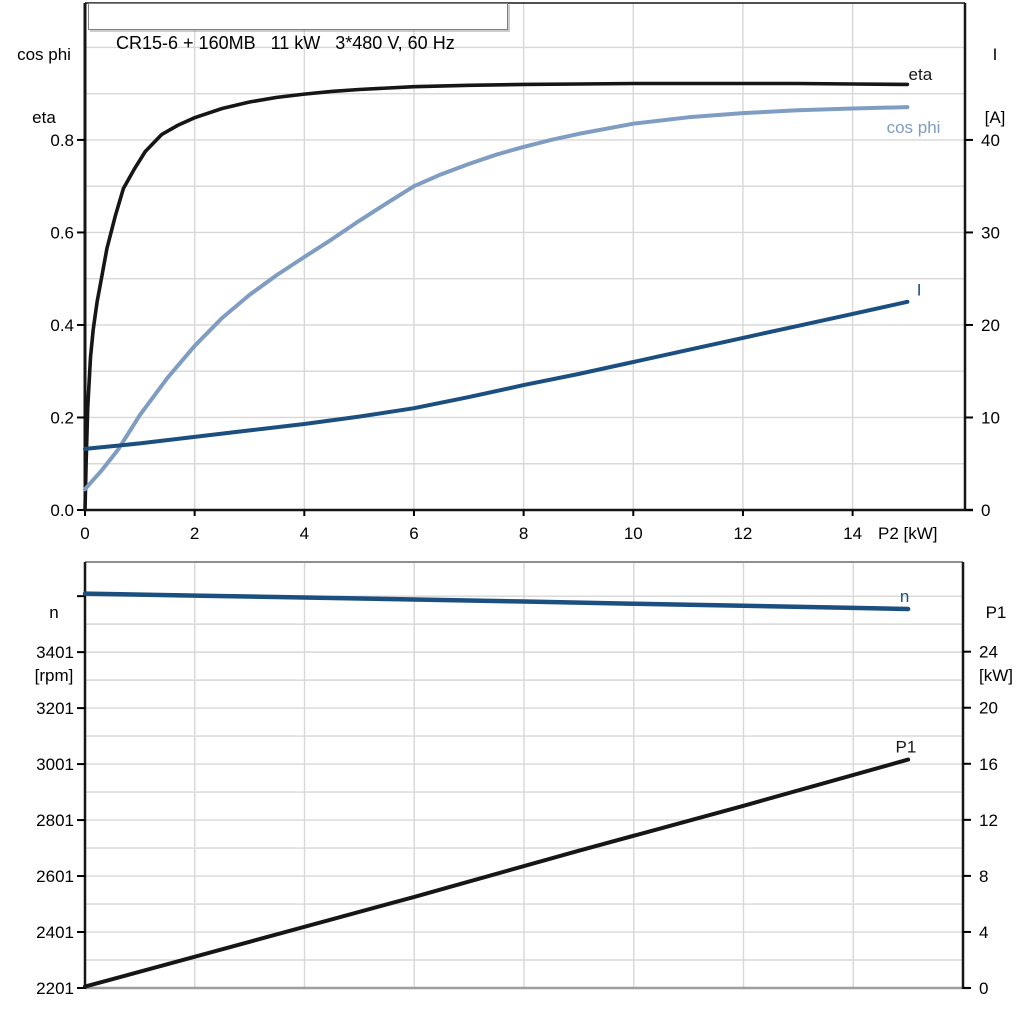 This screenshot has width=1024, height=1024. I want to click on tick-label-x: 6, so click(413, 533).